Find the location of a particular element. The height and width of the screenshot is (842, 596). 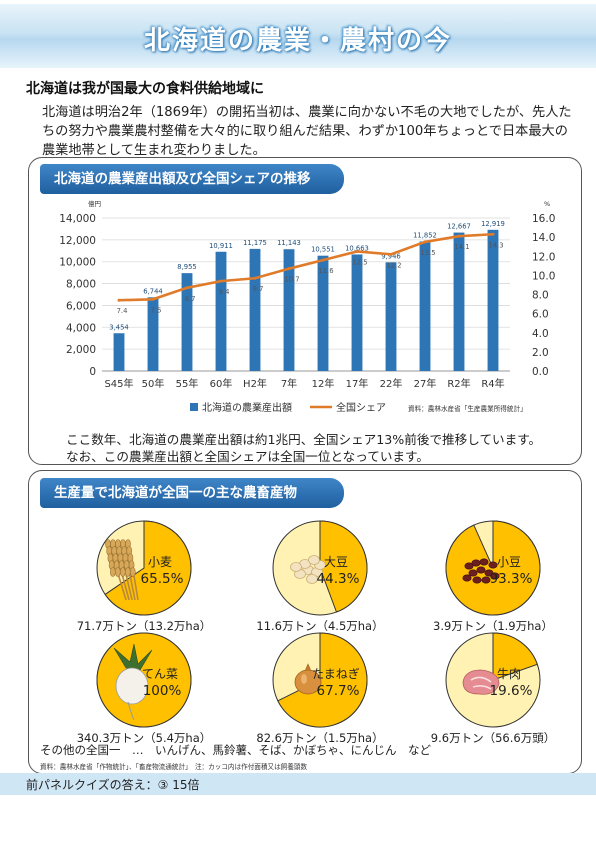

pie-chart: たまねぎ 67.7% is located at coordinates (320, 680).